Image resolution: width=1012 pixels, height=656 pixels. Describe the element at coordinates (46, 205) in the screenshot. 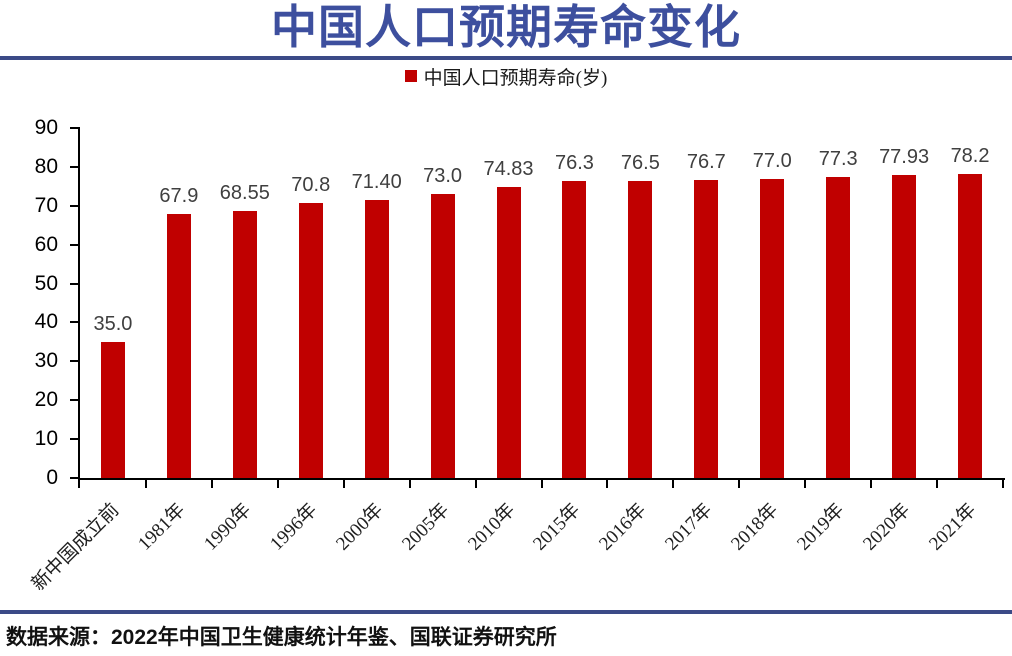

I see `y-axis-tick-label: 70` at that location.